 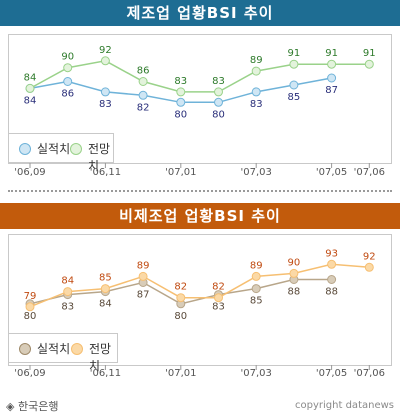 What do you see at coordinates (30, 296) in the screenshot?
I see `nonmfg-series-1-data-label: 79` at bounding box center [30, 296].